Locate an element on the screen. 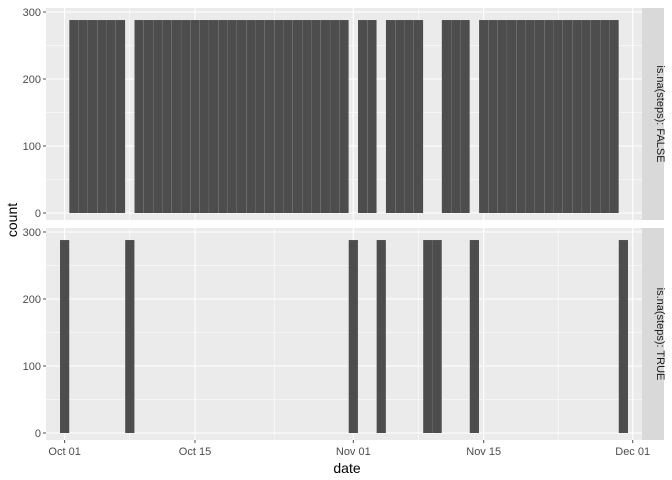  x-tick-label: Oct 15 is located at coordinates (195, 452).